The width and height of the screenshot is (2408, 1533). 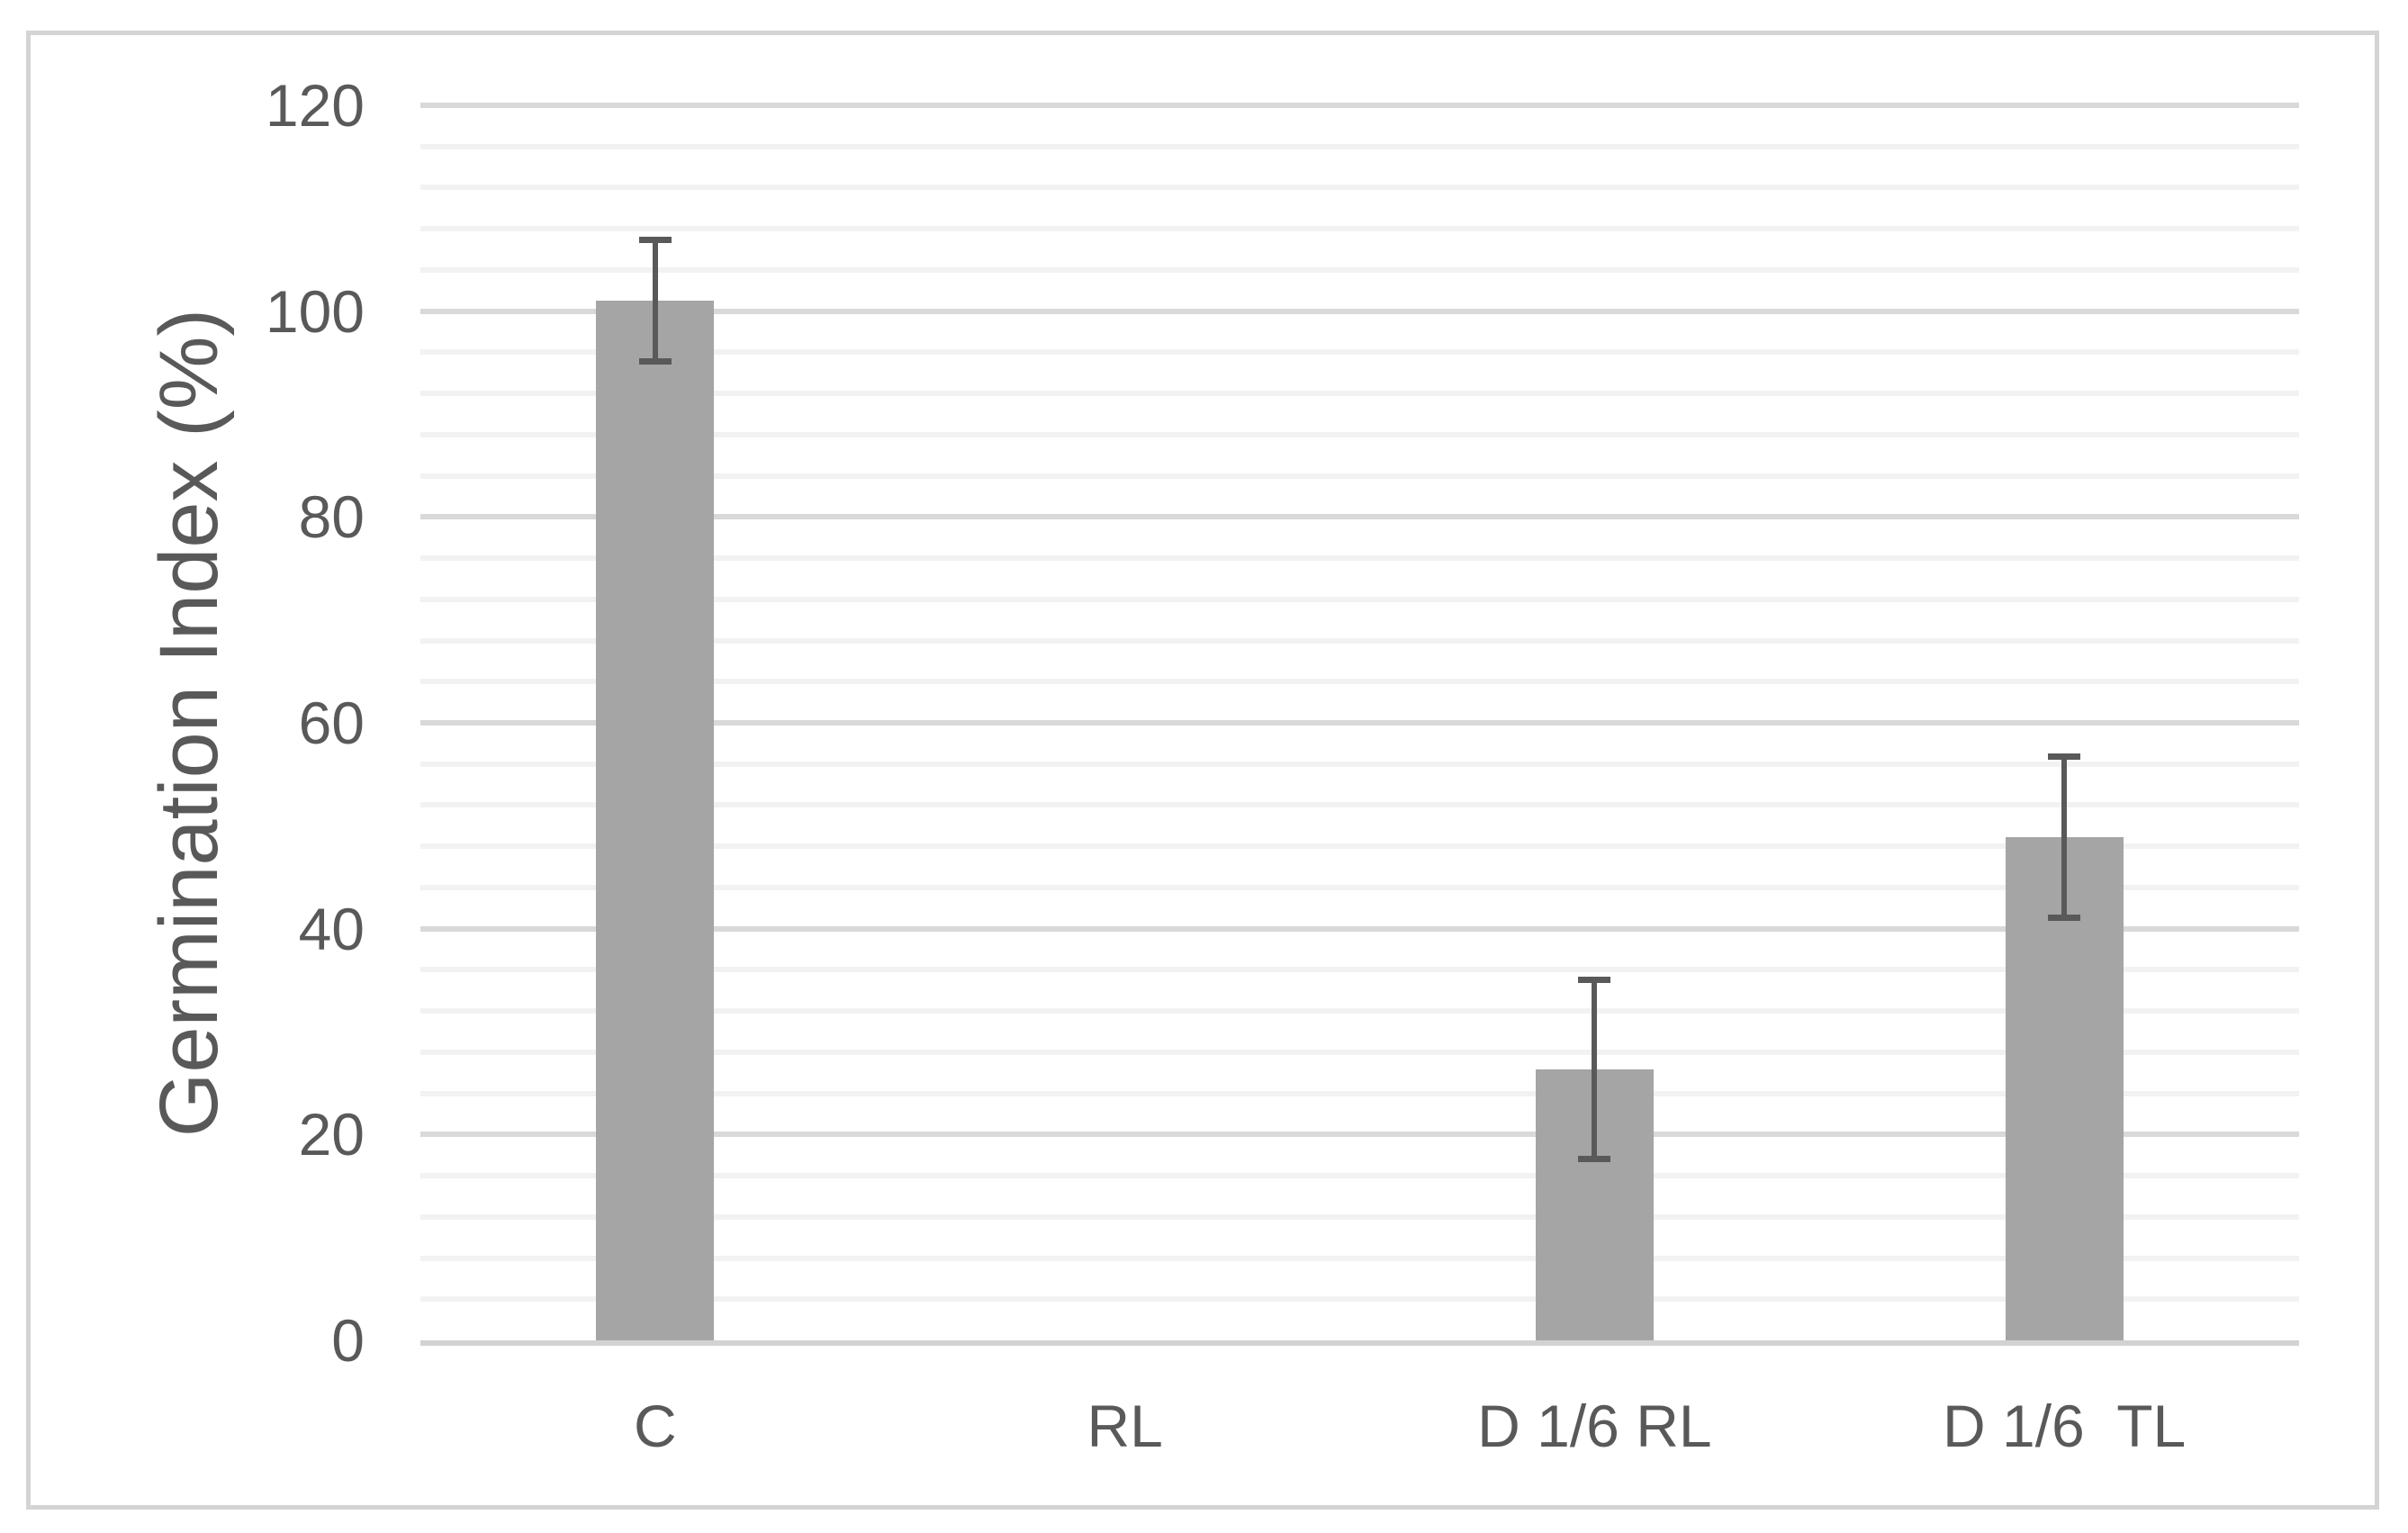 I want to click on y-tick-label: 60, so click(x=331, y=723).